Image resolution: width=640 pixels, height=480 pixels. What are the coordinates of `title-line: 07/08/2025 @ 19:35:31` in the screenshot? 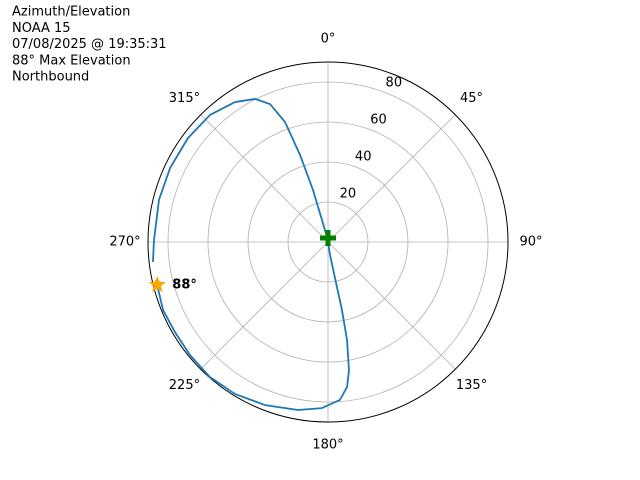 It's located at (89, 44).